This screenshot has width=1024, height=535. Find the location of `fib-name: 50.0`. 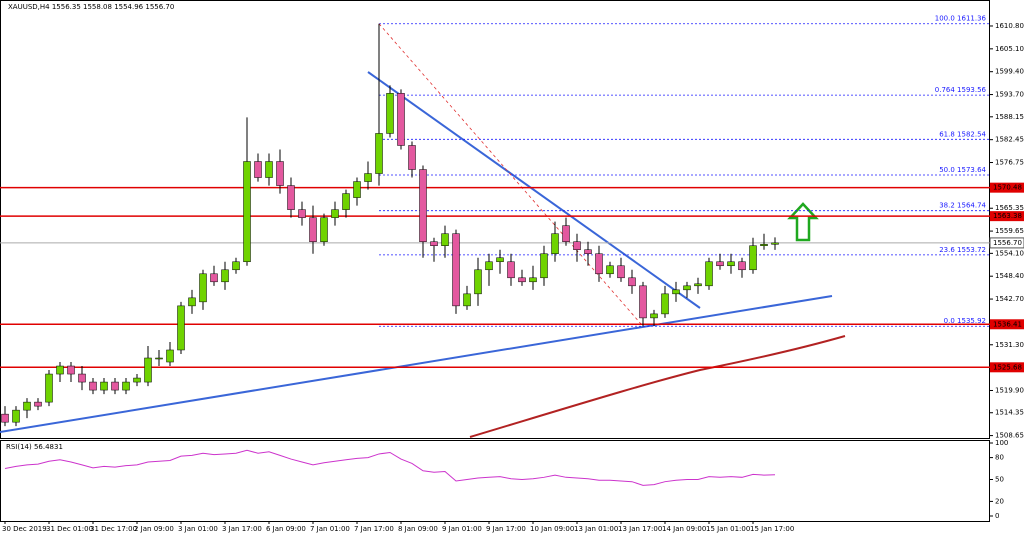

fib-name: 50.0 is located at coordinates (947, 170).